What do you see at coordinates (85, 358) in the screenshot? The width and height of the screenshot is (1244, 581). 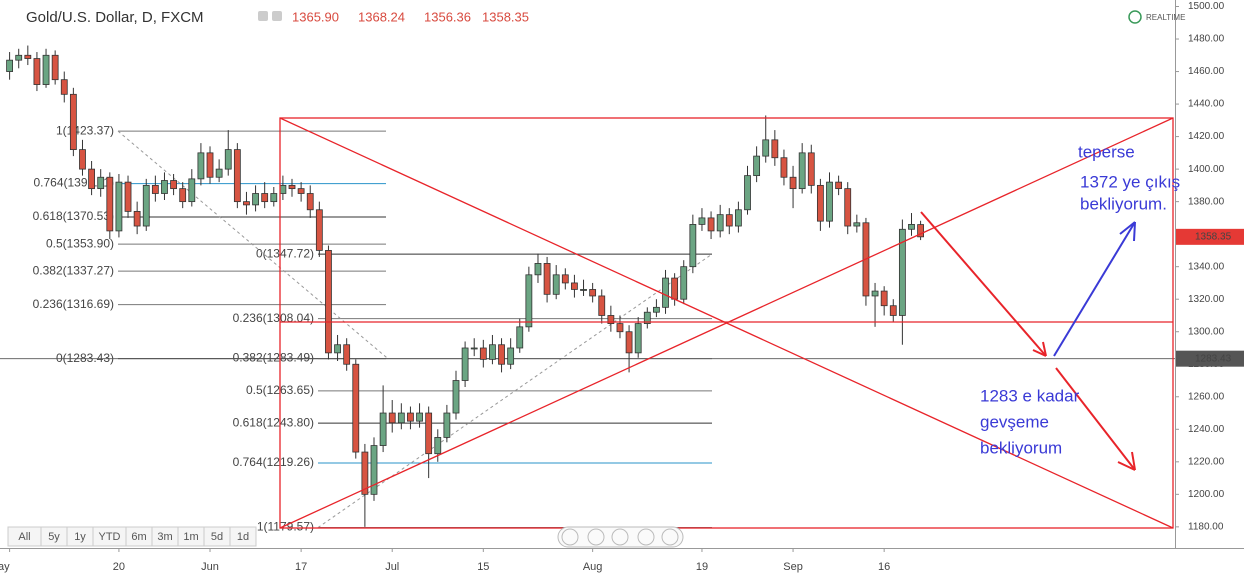 I see `fib-label: 0(1283.43)` at bounding box center [85, 358].